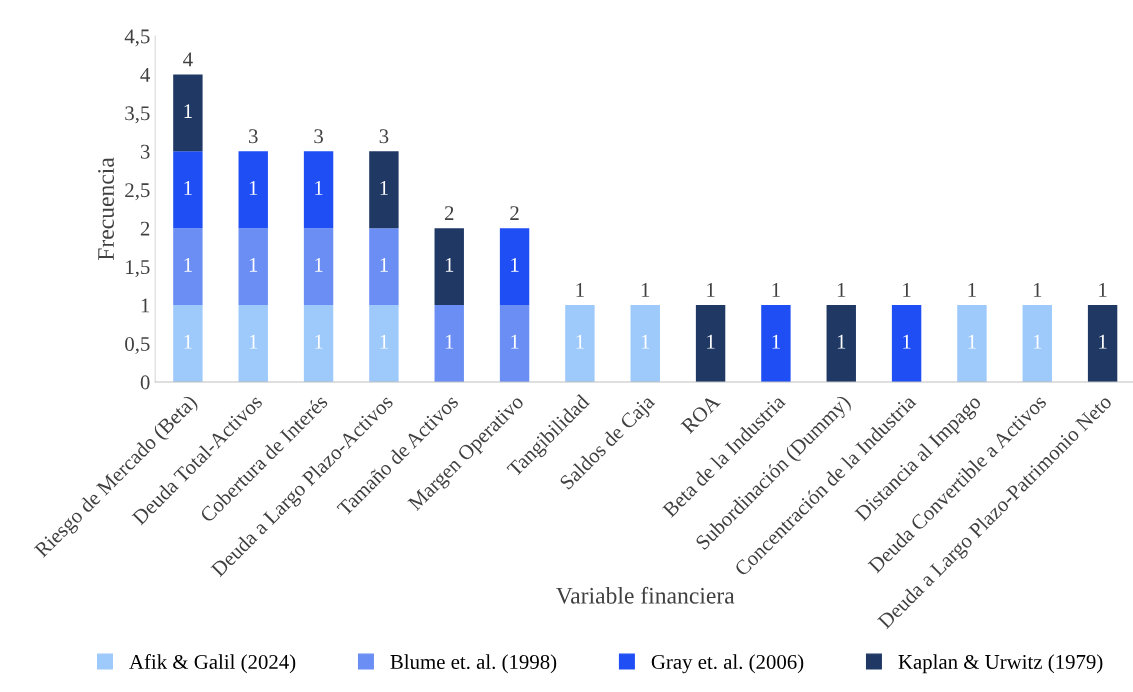 This screenshot has width=1133, height=692. What do you see at coordinates (188, 59) in the screenshot?
I see `total-label: 4` at bounding box center [188, 59].